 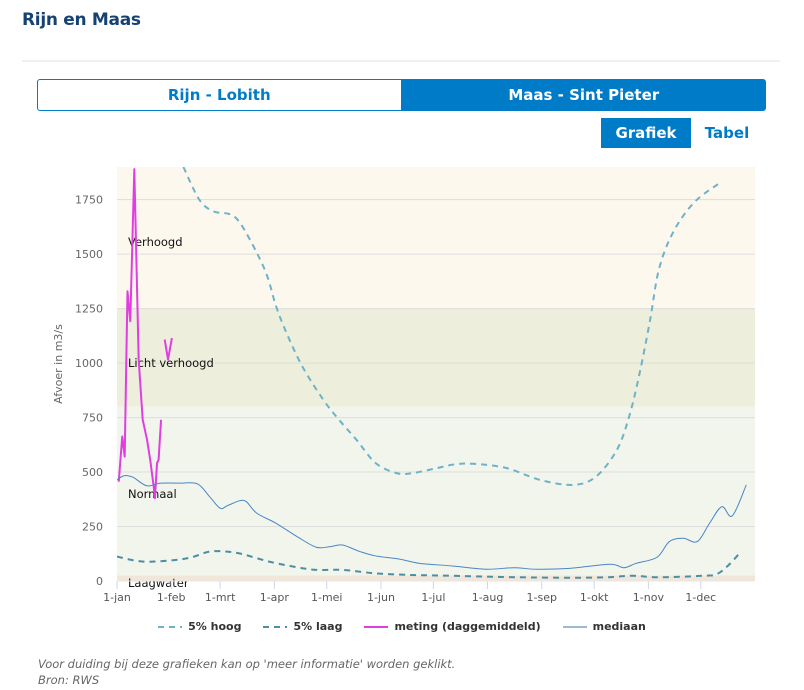 I want to click on band-labels-layer: Verhoogd Licht verhoogd Normaal Laagwater, so click(x=171, y=412).